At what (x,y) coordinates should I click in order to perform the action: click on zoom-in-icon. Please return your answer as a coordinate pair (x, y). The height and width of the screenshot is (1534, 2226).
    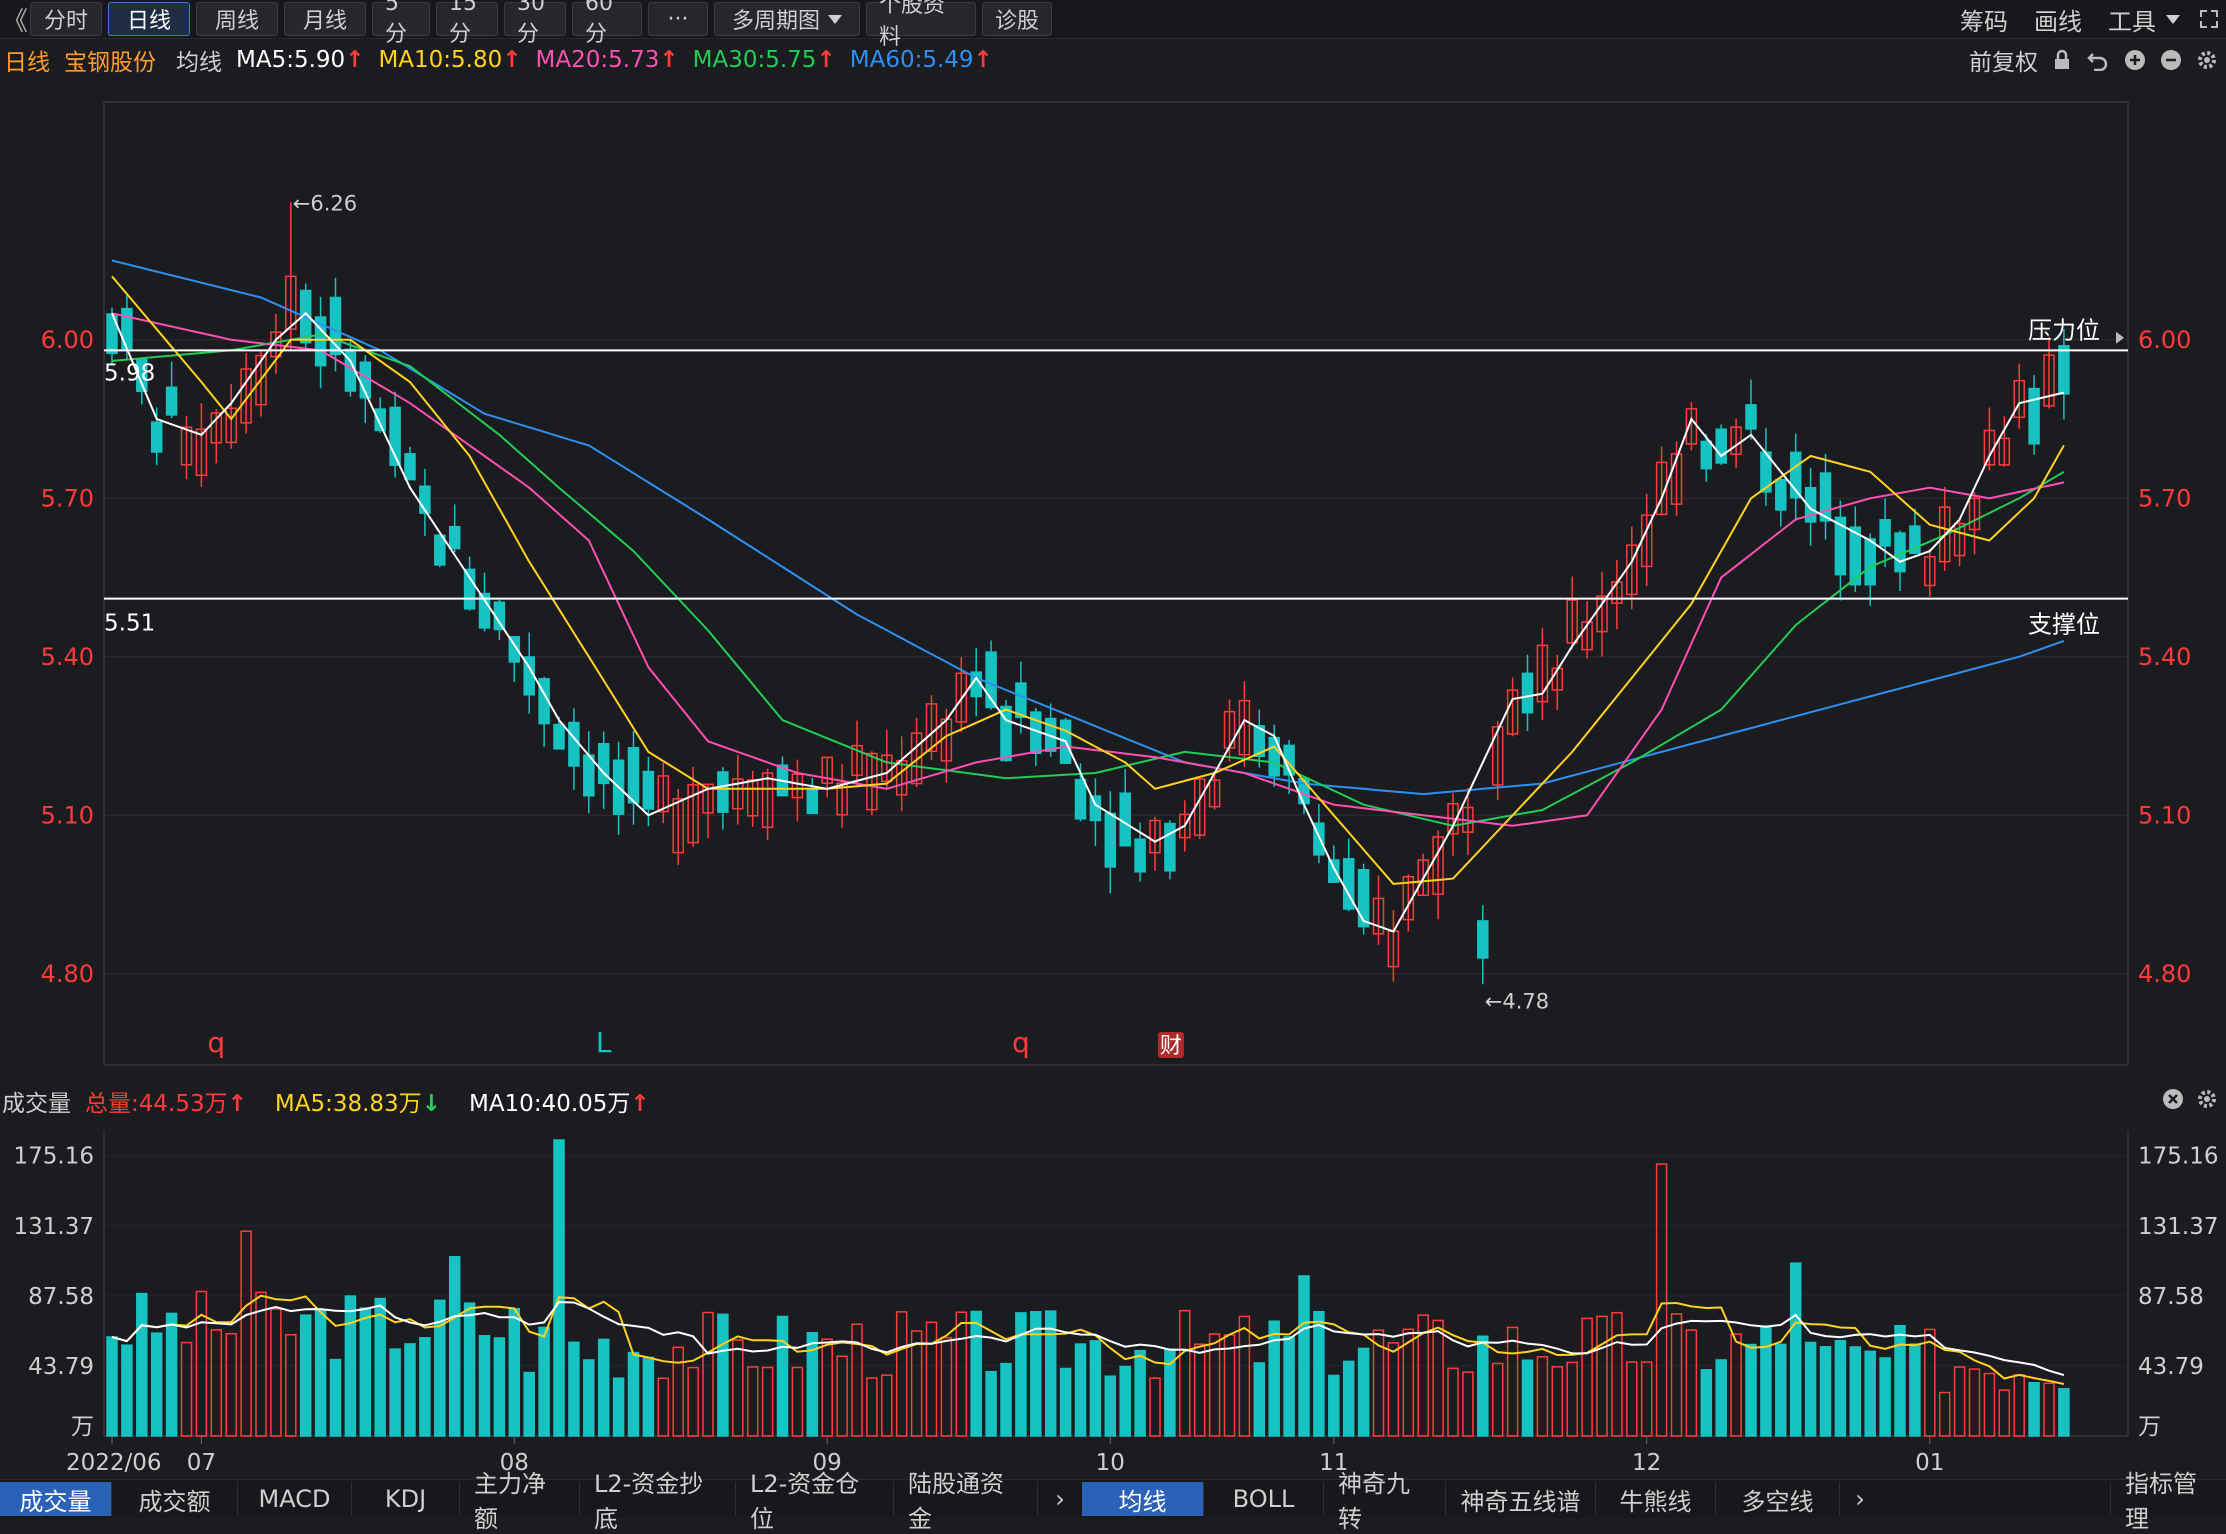
    Looking at the image, I should click on (2135, 60).